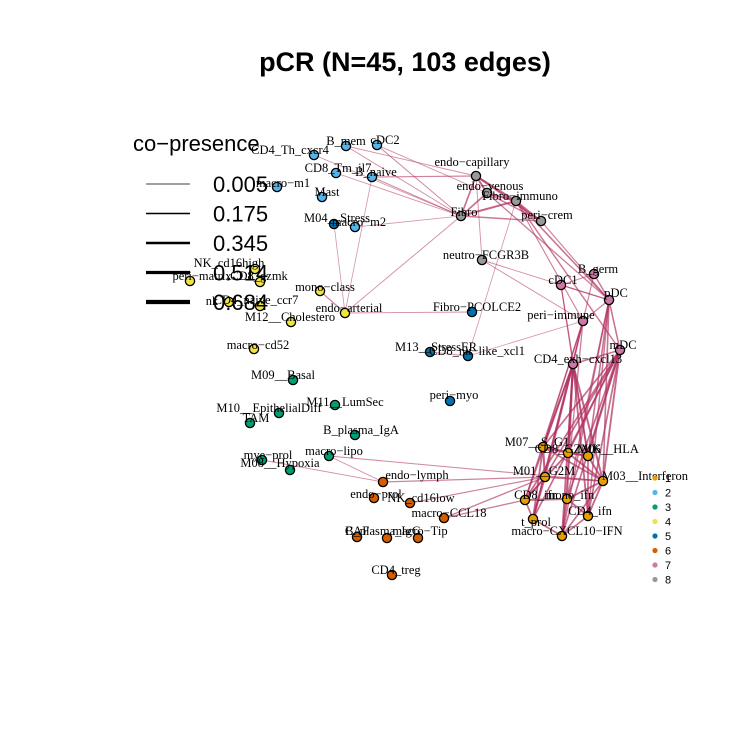 Image resolution: width=750 pixels, height=750 pixels. I want to click on node-endo-arterial, so click(345, 313).